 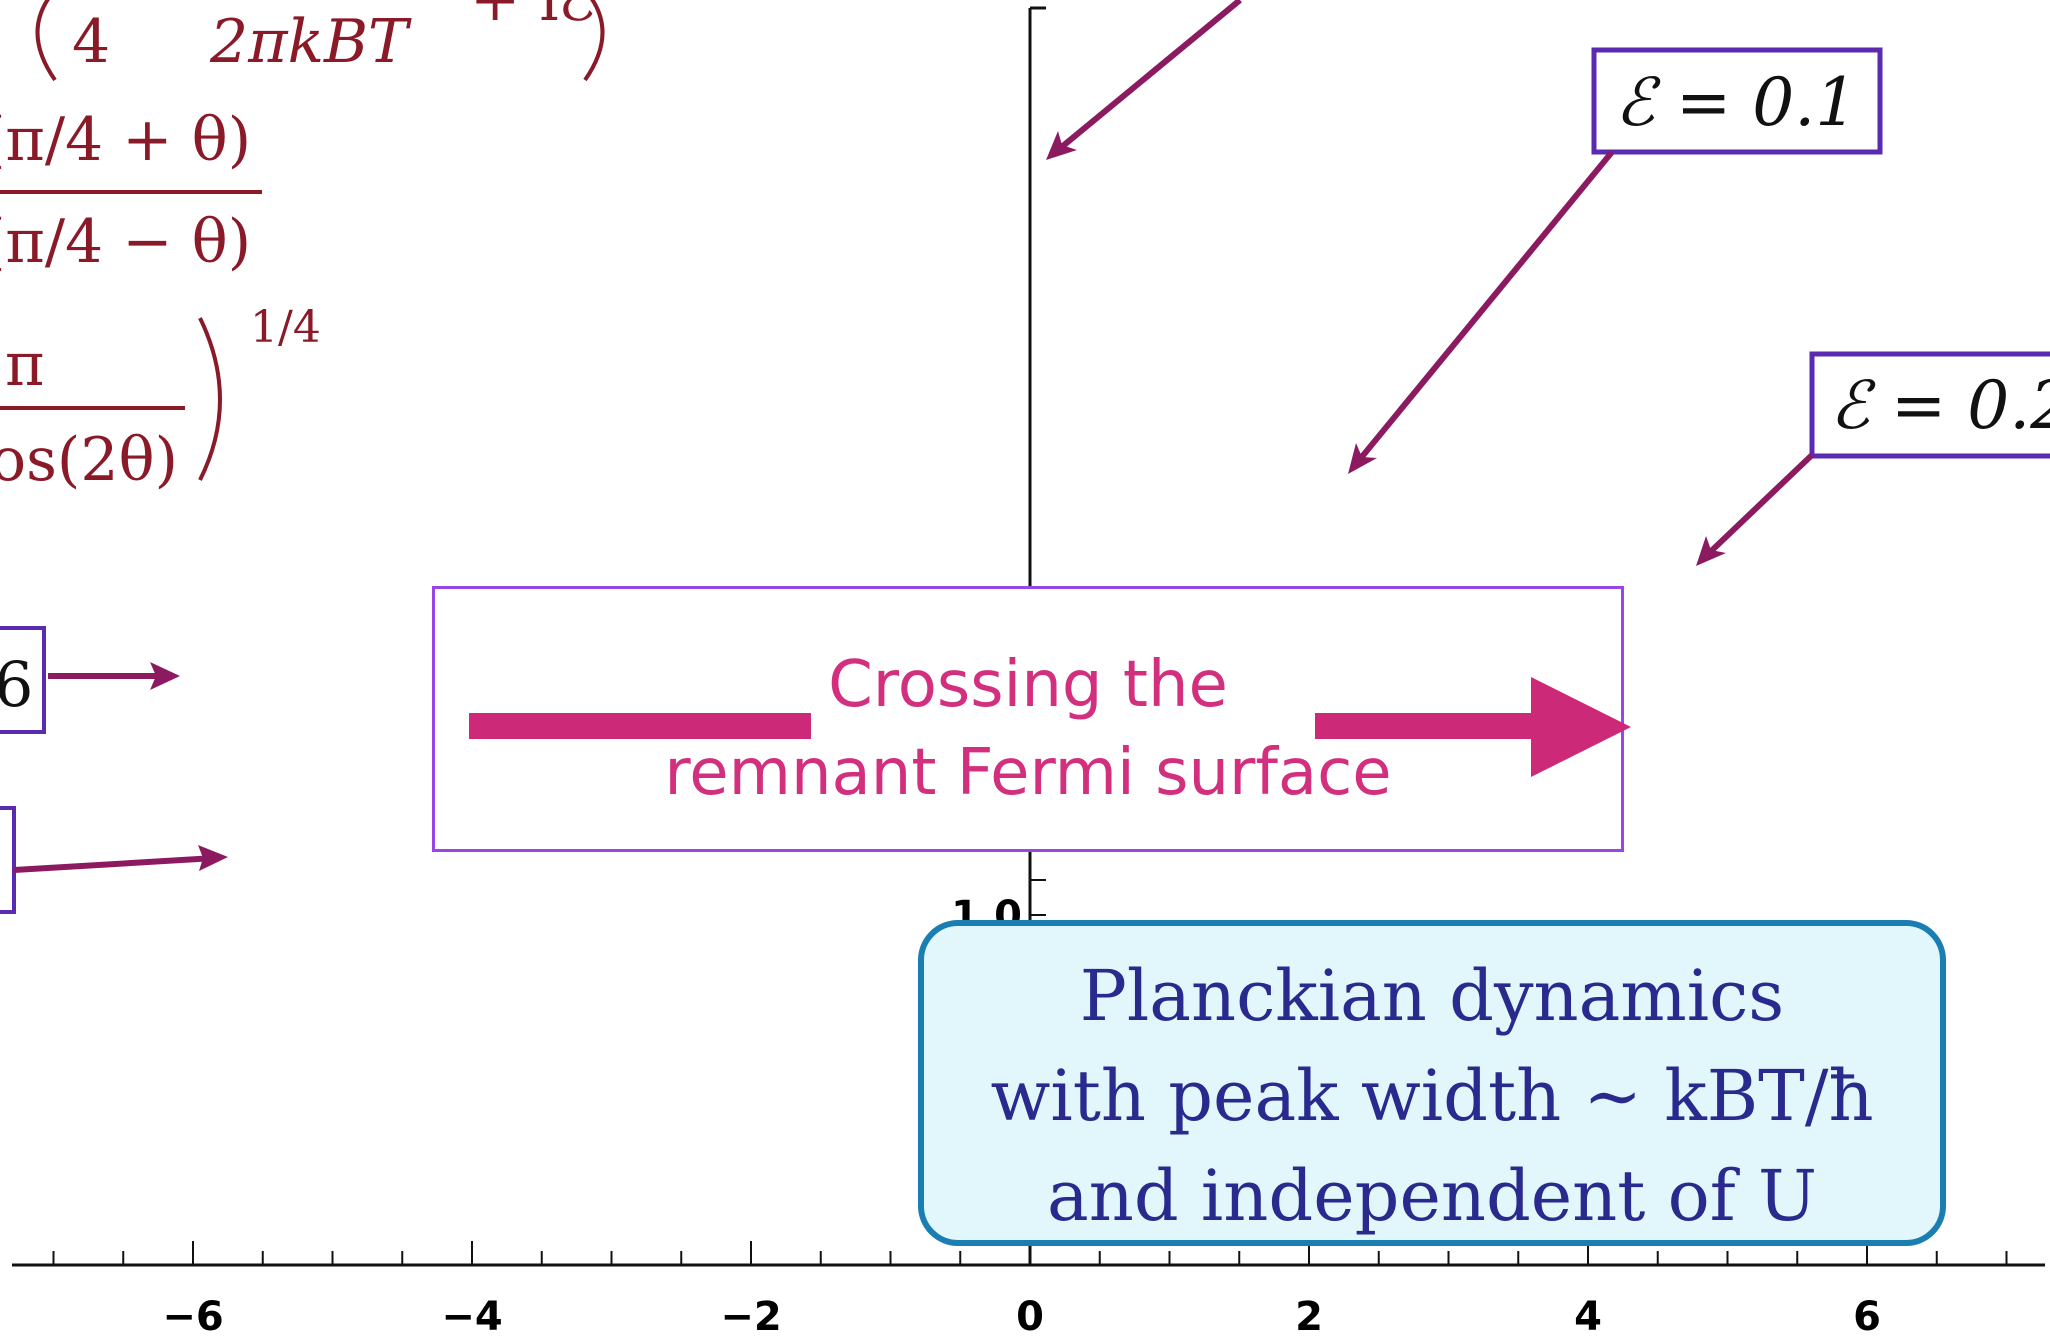 What do you see at coordinates (125, 140) in the screenshot?
I see `formula-frac-num: (π/4 + θ)` at bounding box center [125, 140].